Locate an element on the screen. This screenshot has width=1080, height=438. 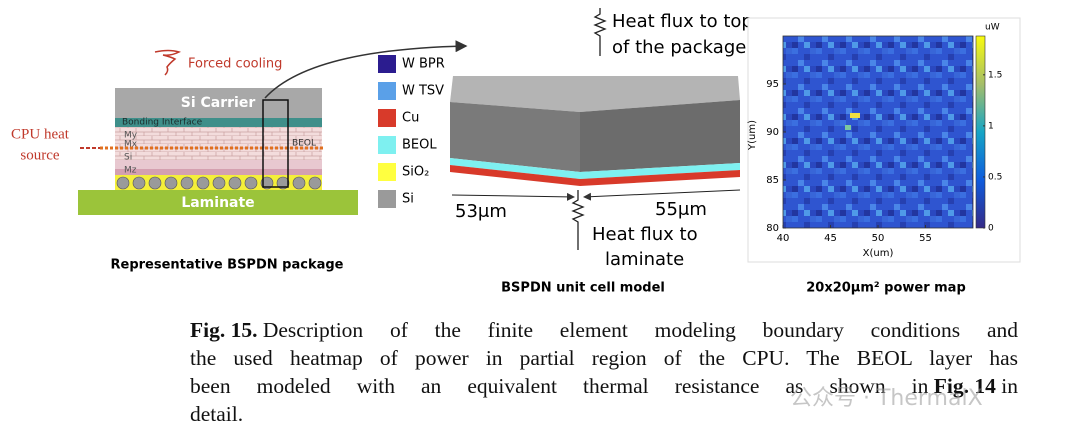
heatmap is located at coordinates (878, 132).